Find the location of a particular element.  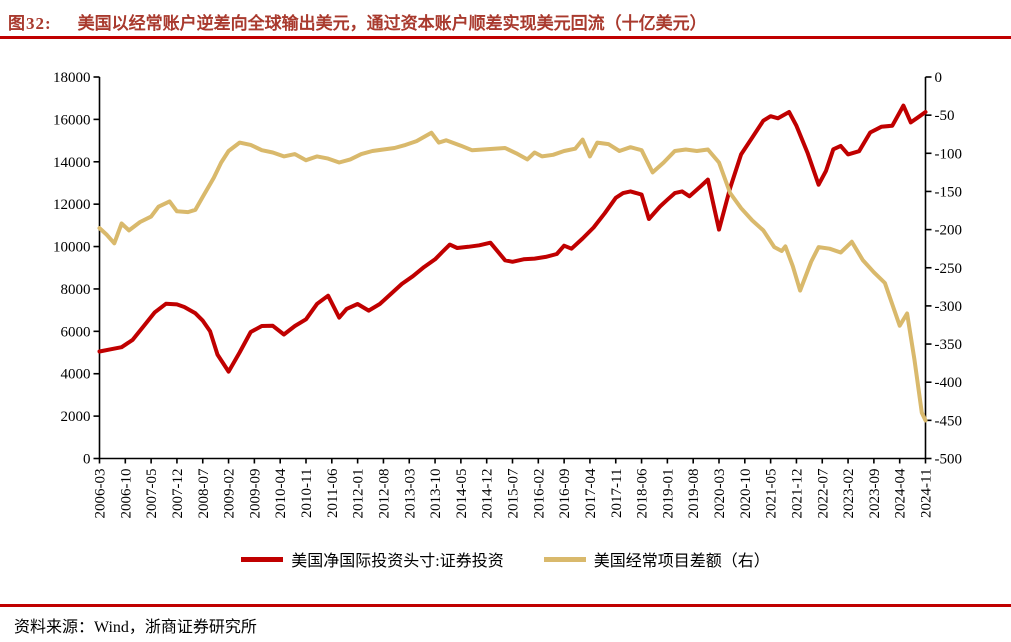

left-axis-tick-label: 2000 is located at coordinates (76, 417).